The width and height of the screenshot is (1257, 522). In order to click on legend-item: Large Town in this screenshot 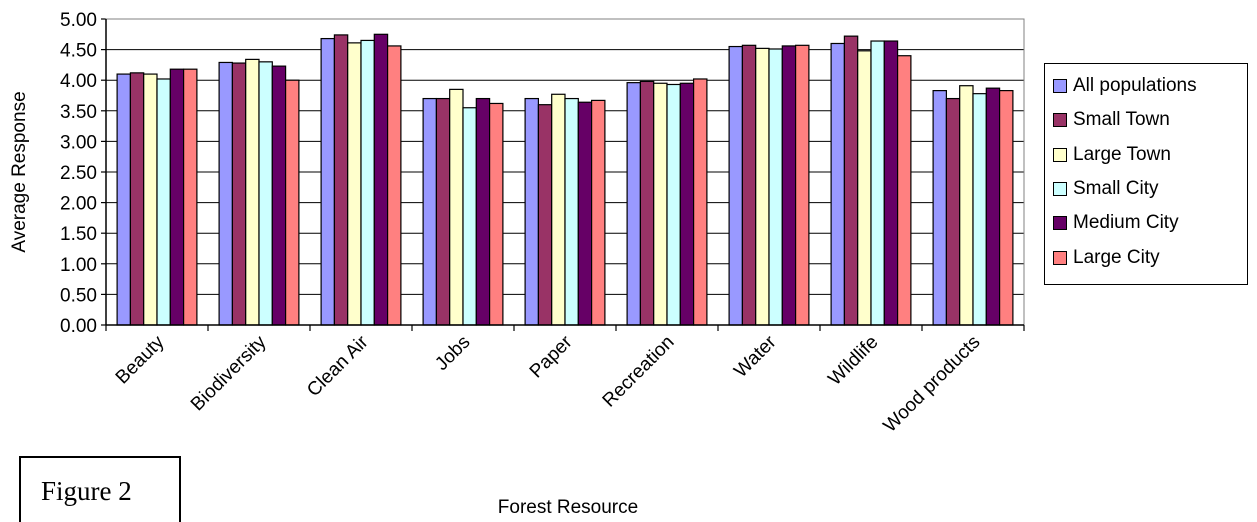, I will do `click(1112, 155)`.